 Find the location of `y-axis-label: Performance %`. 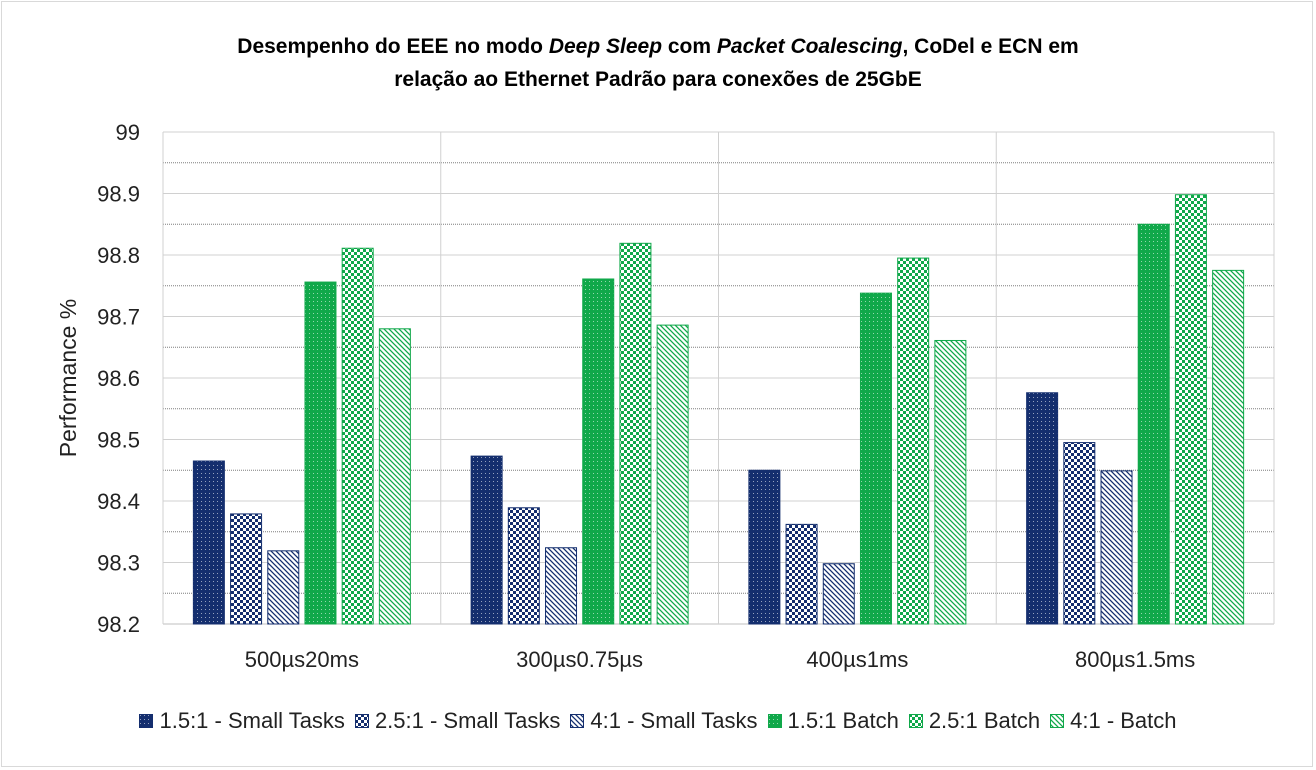

y-axis-label: Performance % is located at coordinates (68, 378).